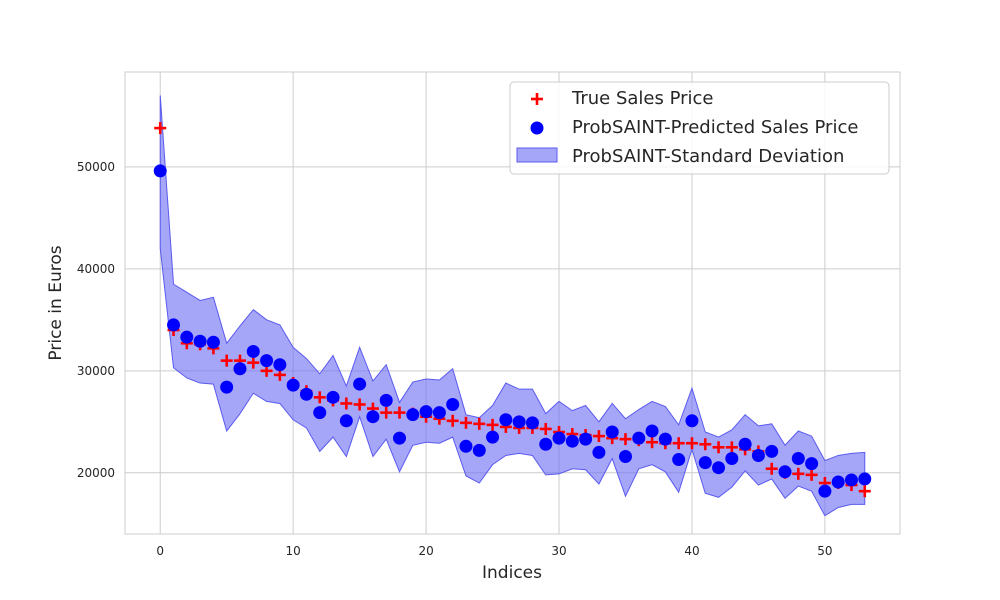 This screenshot has height=600, width=1000. I want to click on x-tick-label: 10, so click(293, 551).